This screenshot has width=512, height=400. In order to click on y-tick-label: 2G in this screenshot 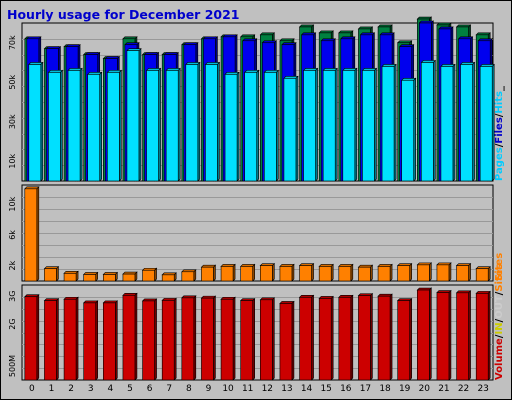, I will do `click(12, 323)`.